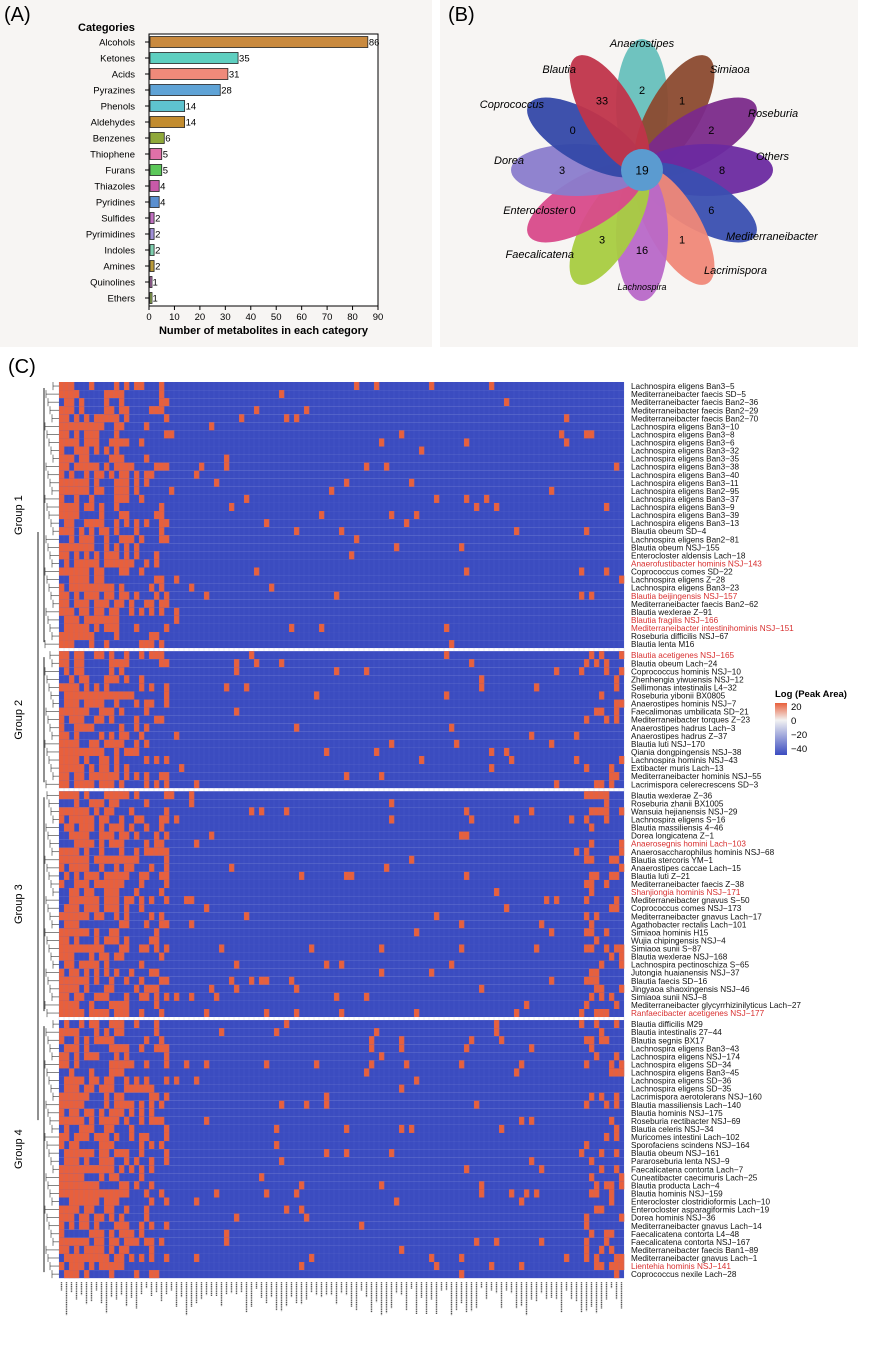 The width and height of the screenshot is (870, 1364). What do you see at coordinates (152, 250) in the screenshot?
I see `bar-indoles` at bounding box center [152, 250].